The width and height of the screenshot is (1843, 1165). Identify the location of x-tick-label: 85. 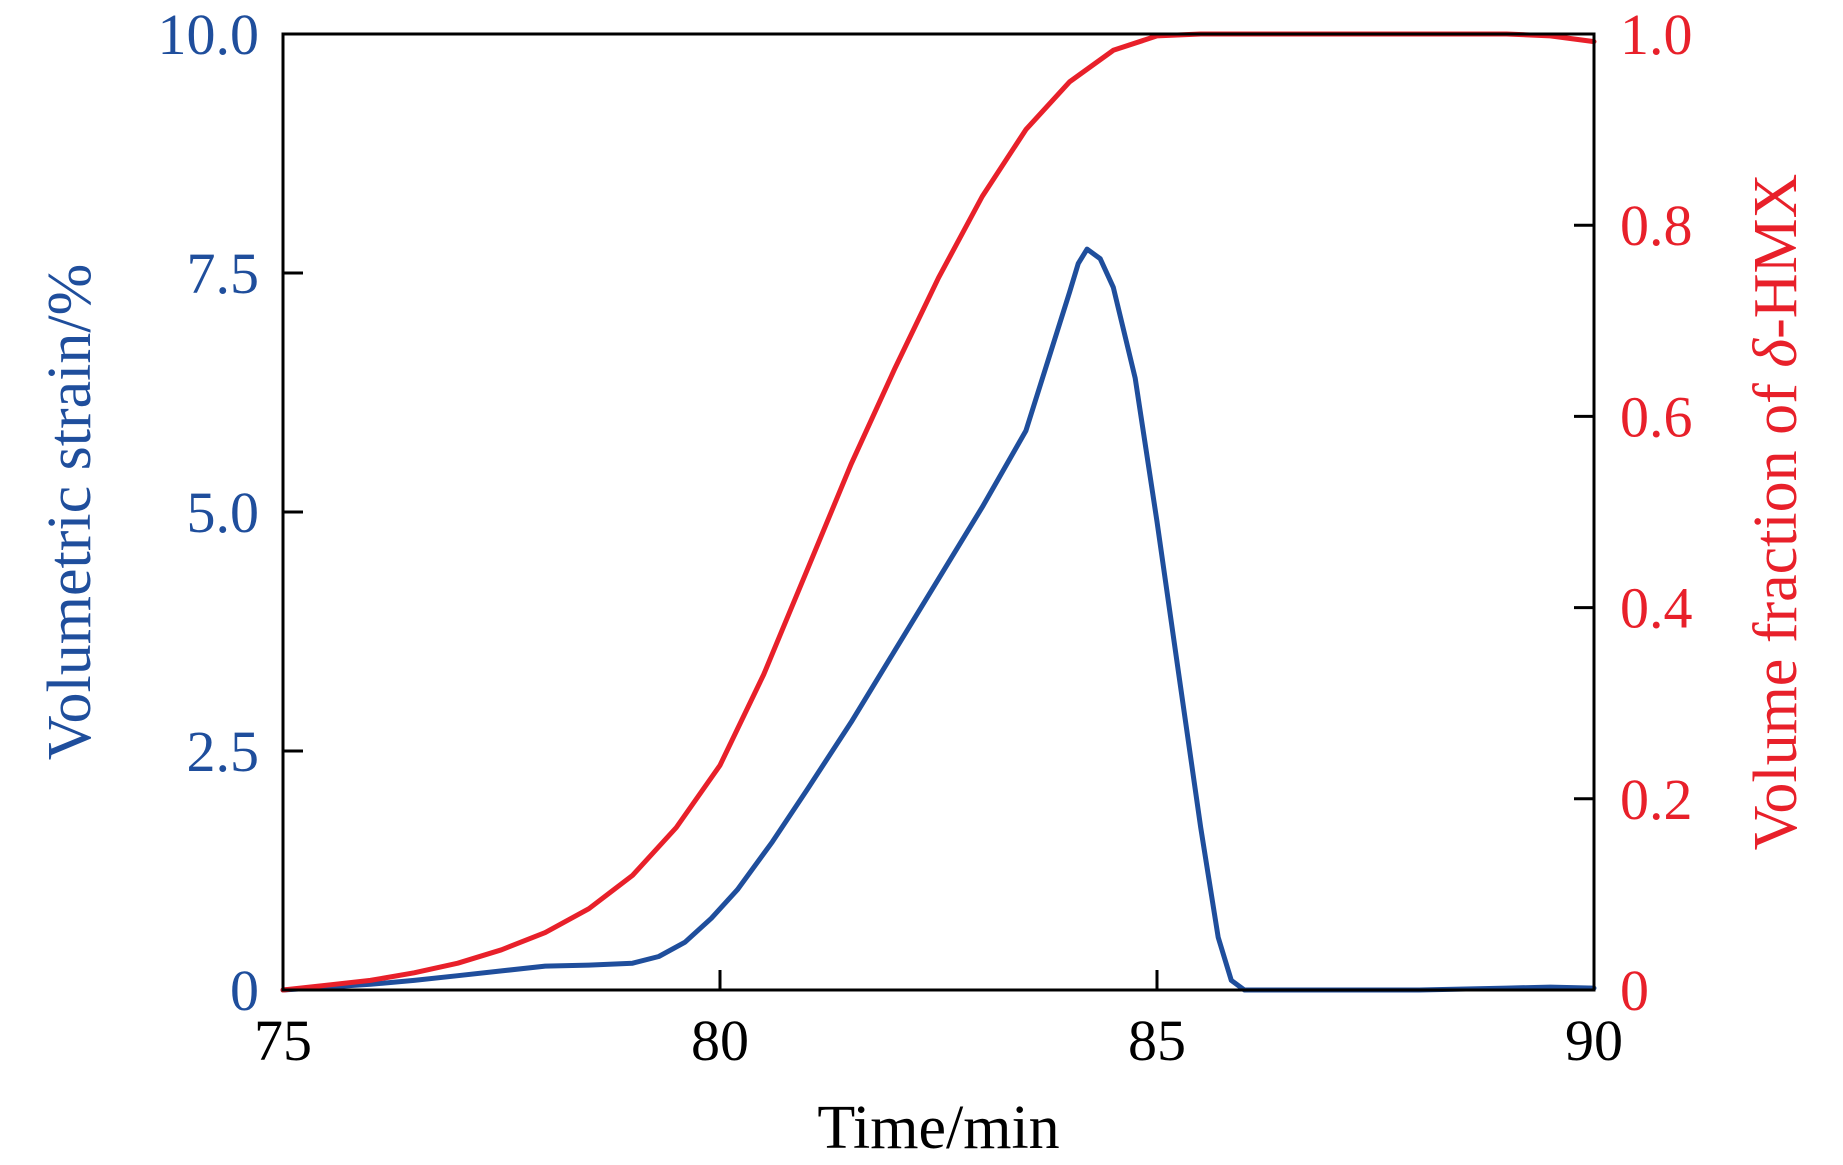
(1157, 1040).